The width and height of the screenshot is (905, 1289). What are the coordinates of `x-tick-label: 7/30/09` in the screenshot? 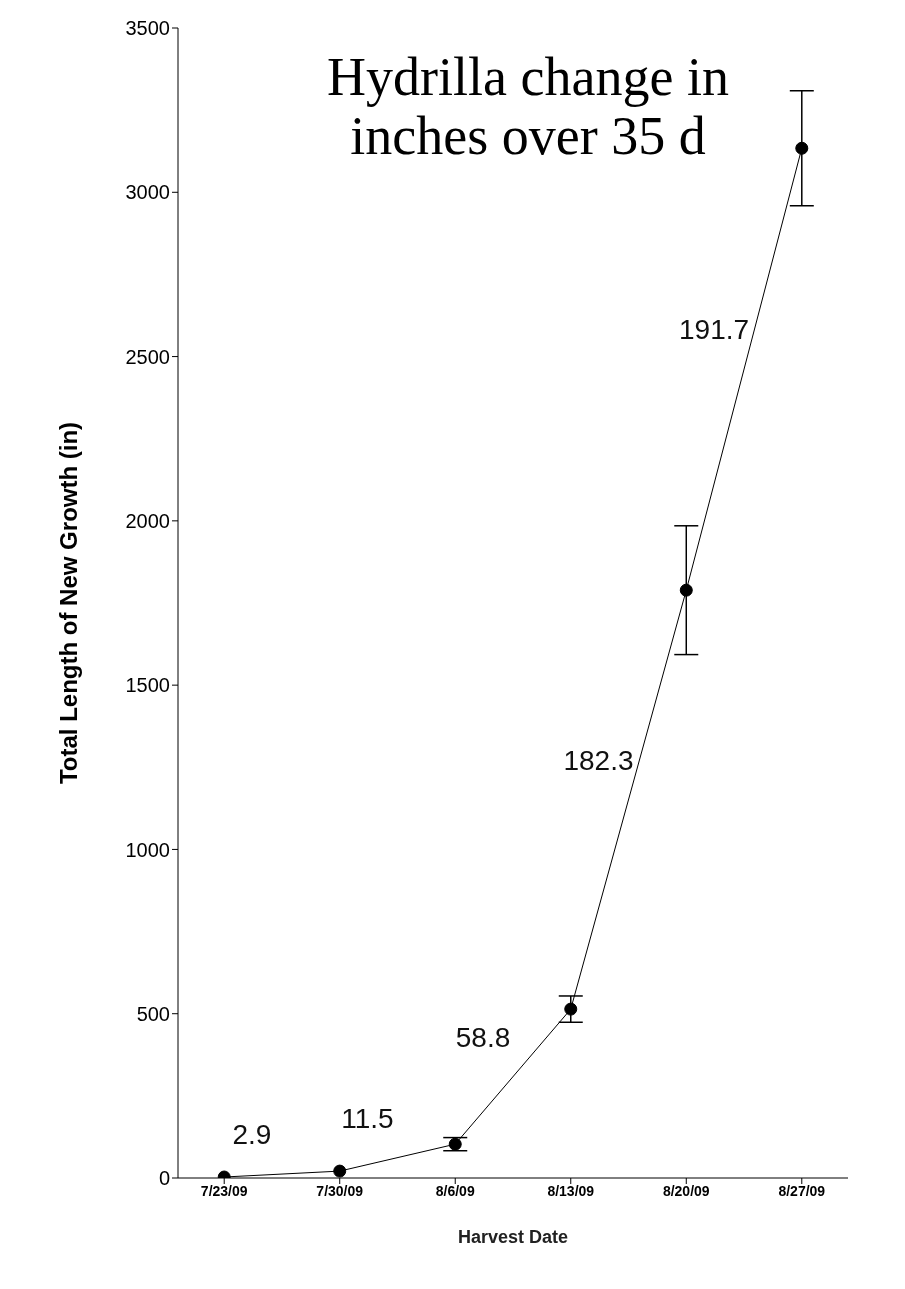 It's located at (340, 1190).